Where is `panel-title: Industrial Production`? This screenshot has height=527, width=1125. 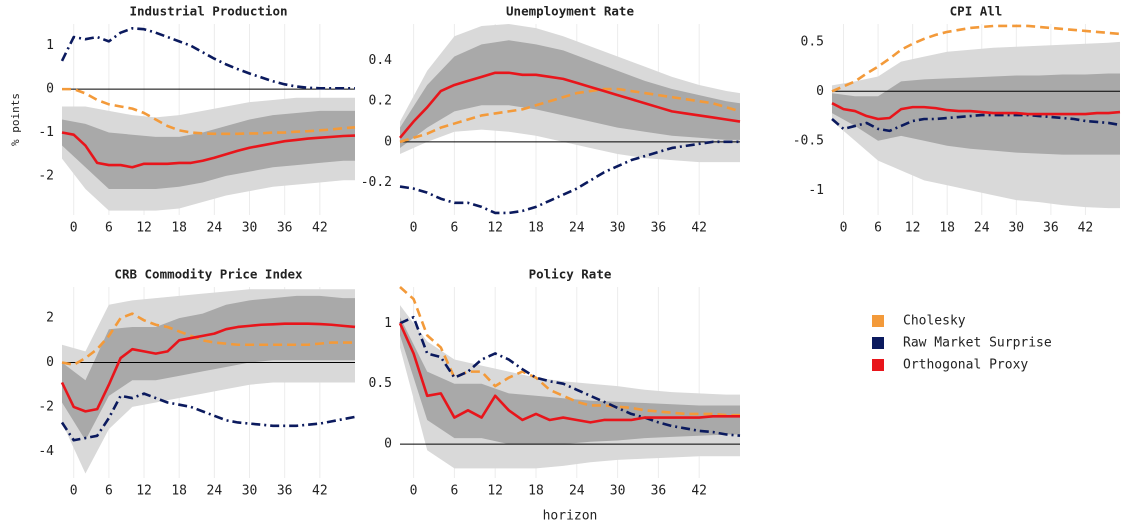 panel-title: Industrial Production is located at coordinates (208, 11).